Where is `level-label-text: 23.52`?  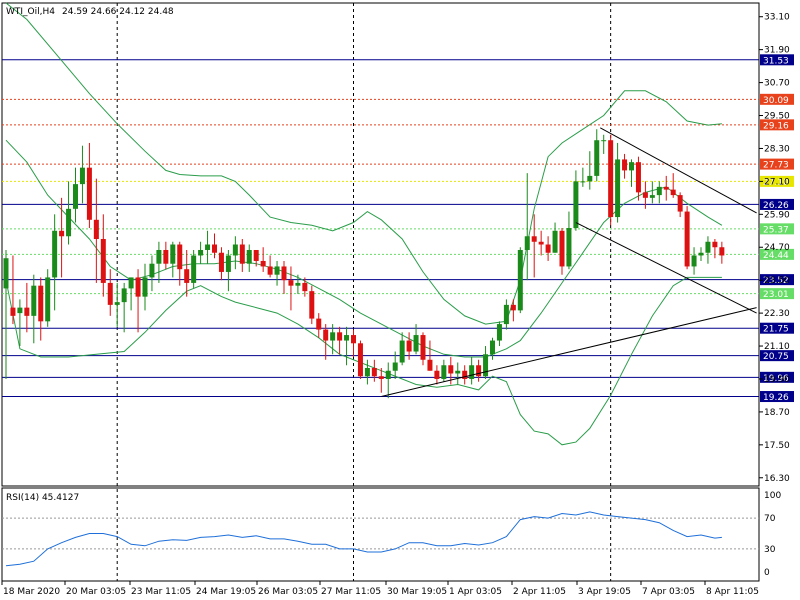
level-label-text: 23.52 is located at coordinates (776, 281).